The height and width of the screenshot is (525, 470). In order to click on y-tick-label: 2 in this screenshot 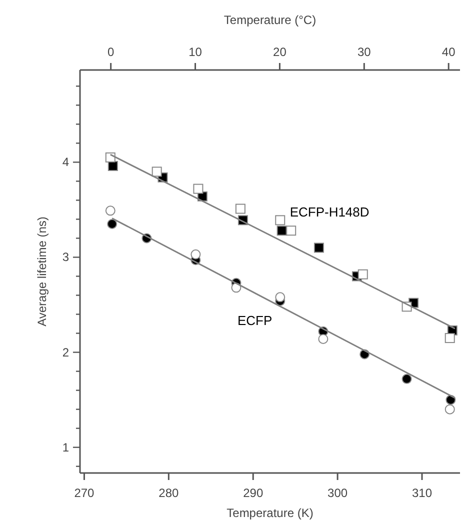, I will do `click(66, 352)`.